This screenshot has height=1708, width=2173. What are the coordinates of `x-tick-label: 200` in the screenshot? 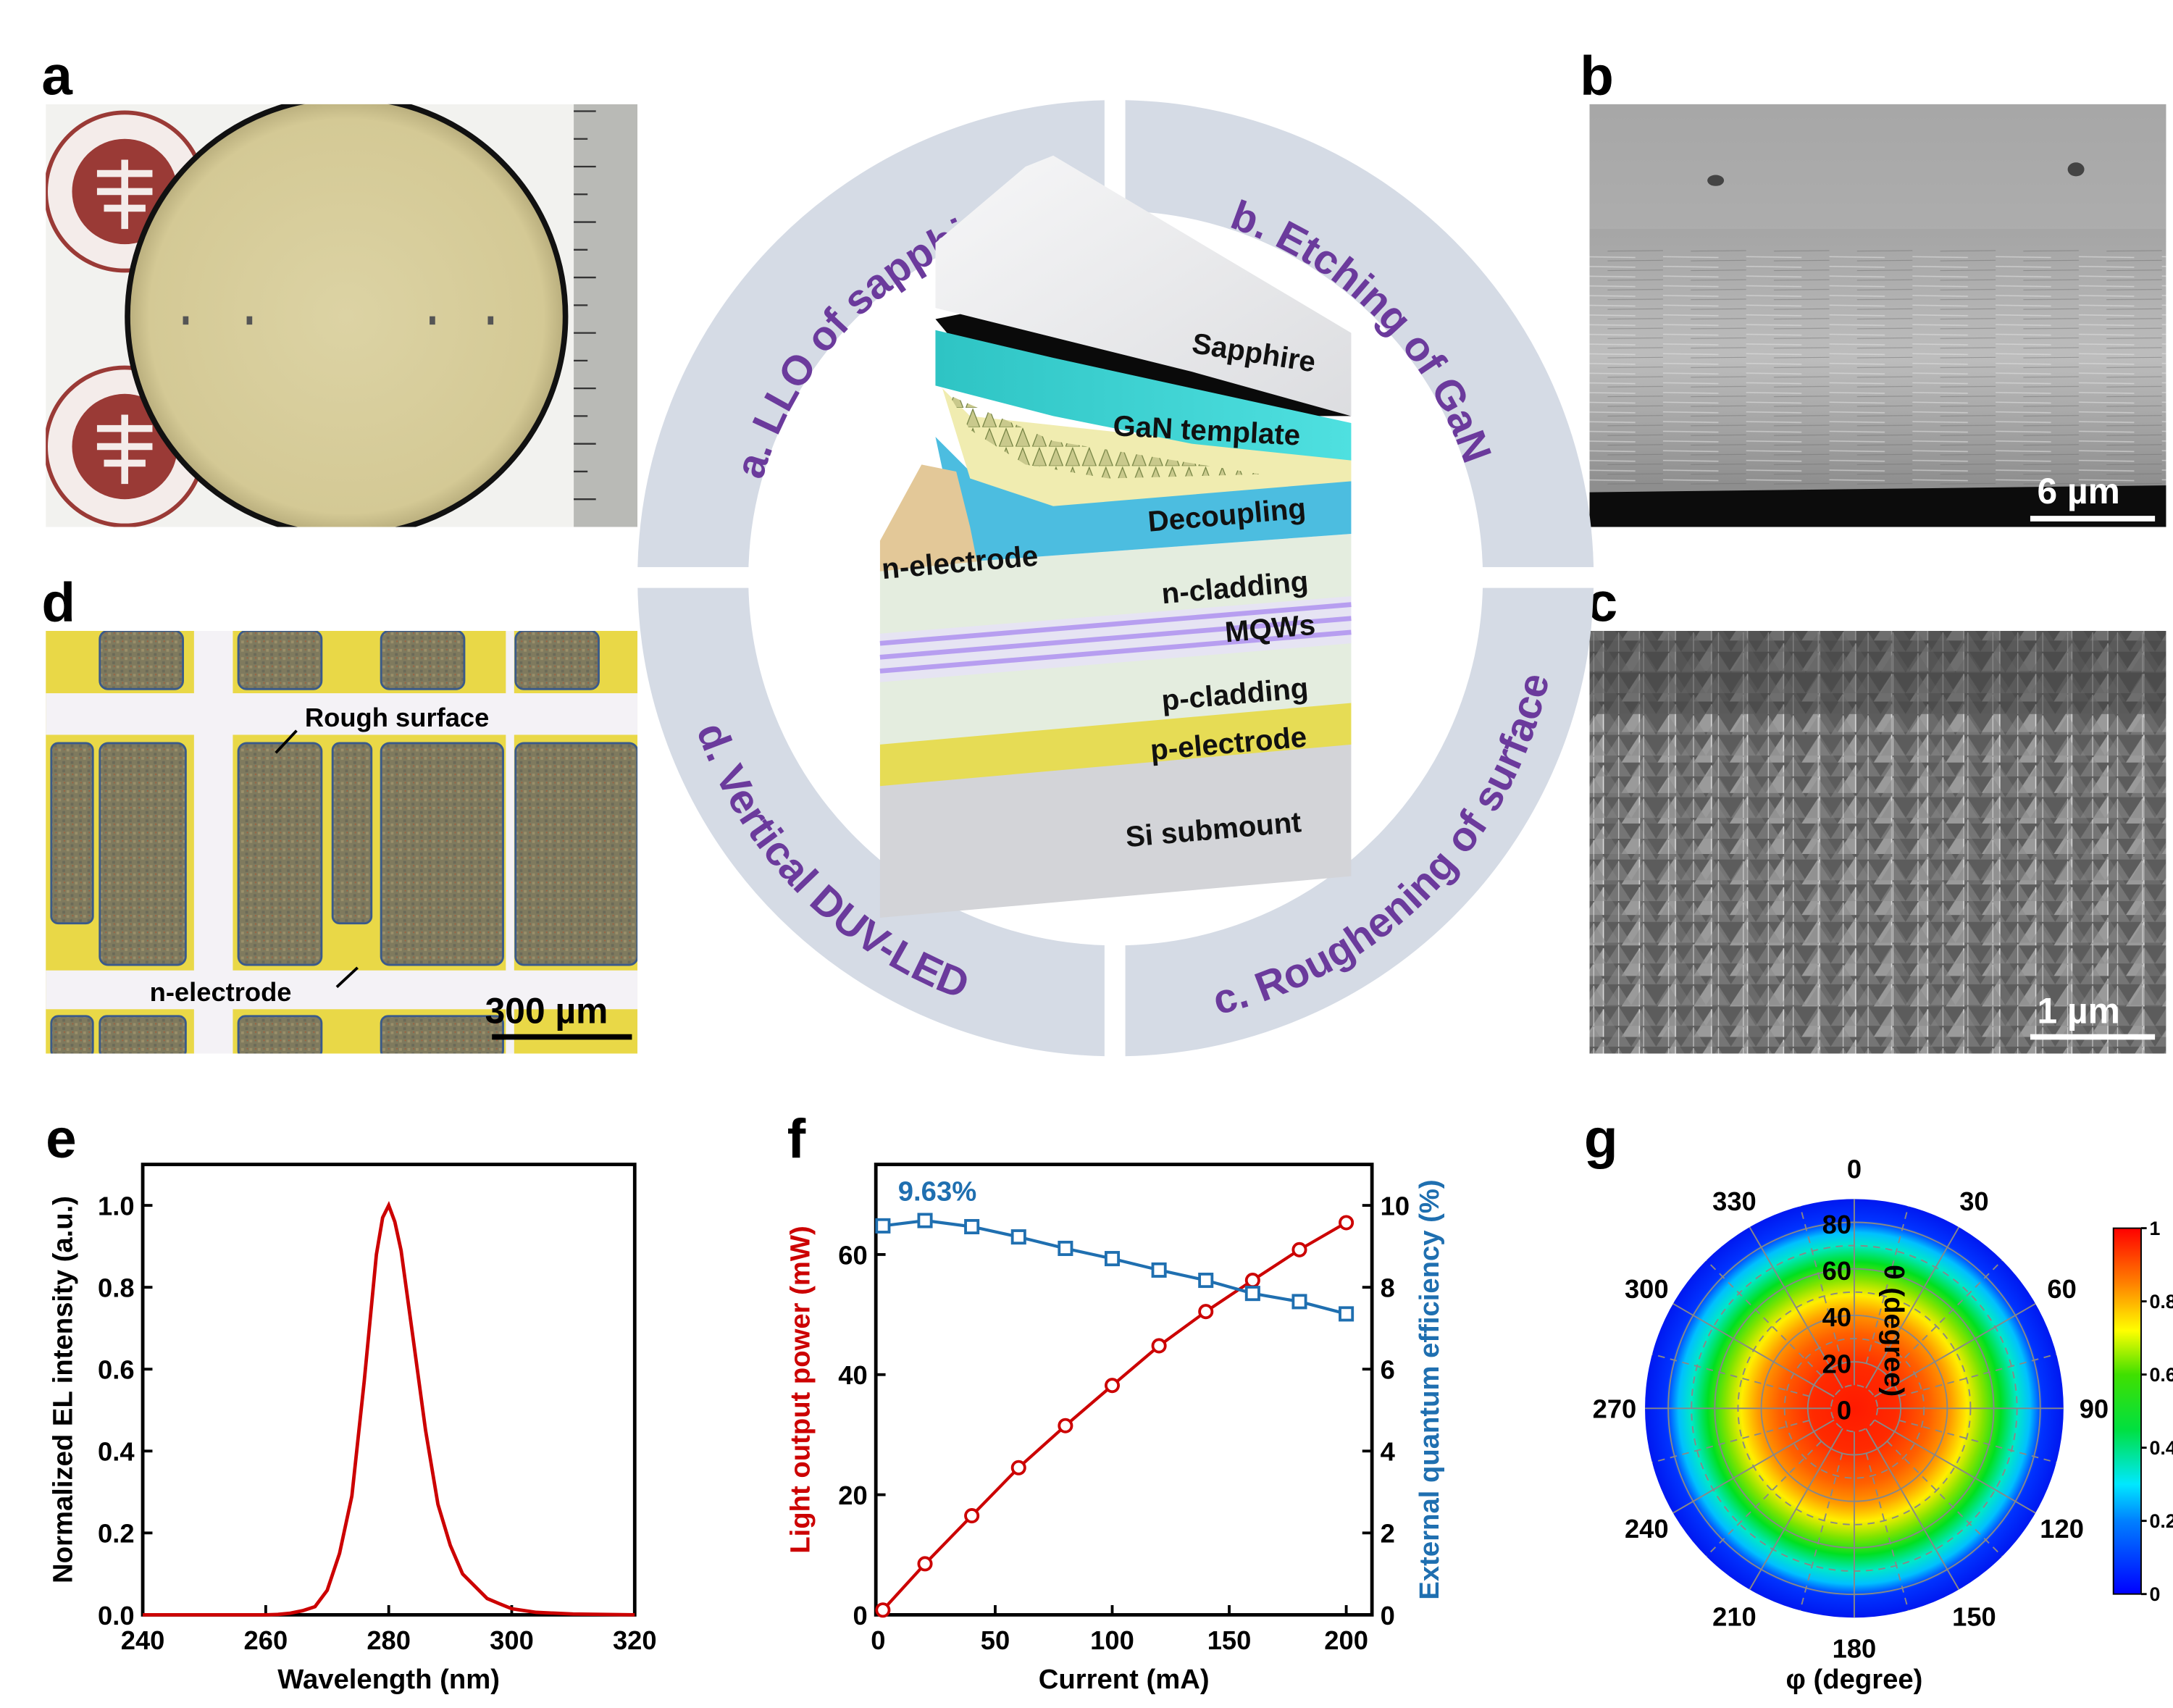 It's located at (1346, 1640).